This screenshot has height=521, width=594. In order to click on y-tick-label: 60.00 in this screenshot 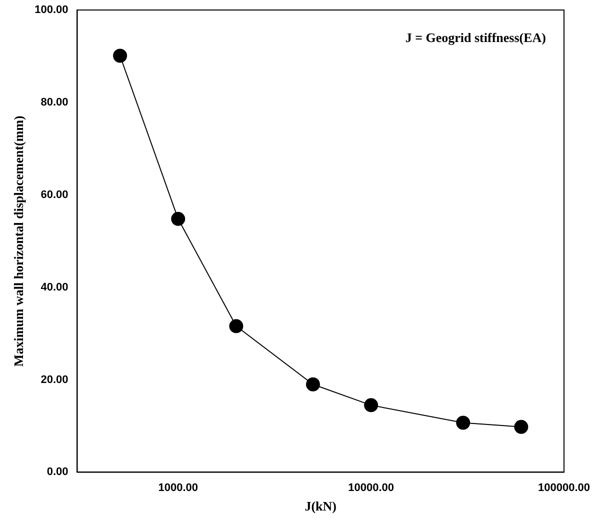, I will do `click(54, 194)`.